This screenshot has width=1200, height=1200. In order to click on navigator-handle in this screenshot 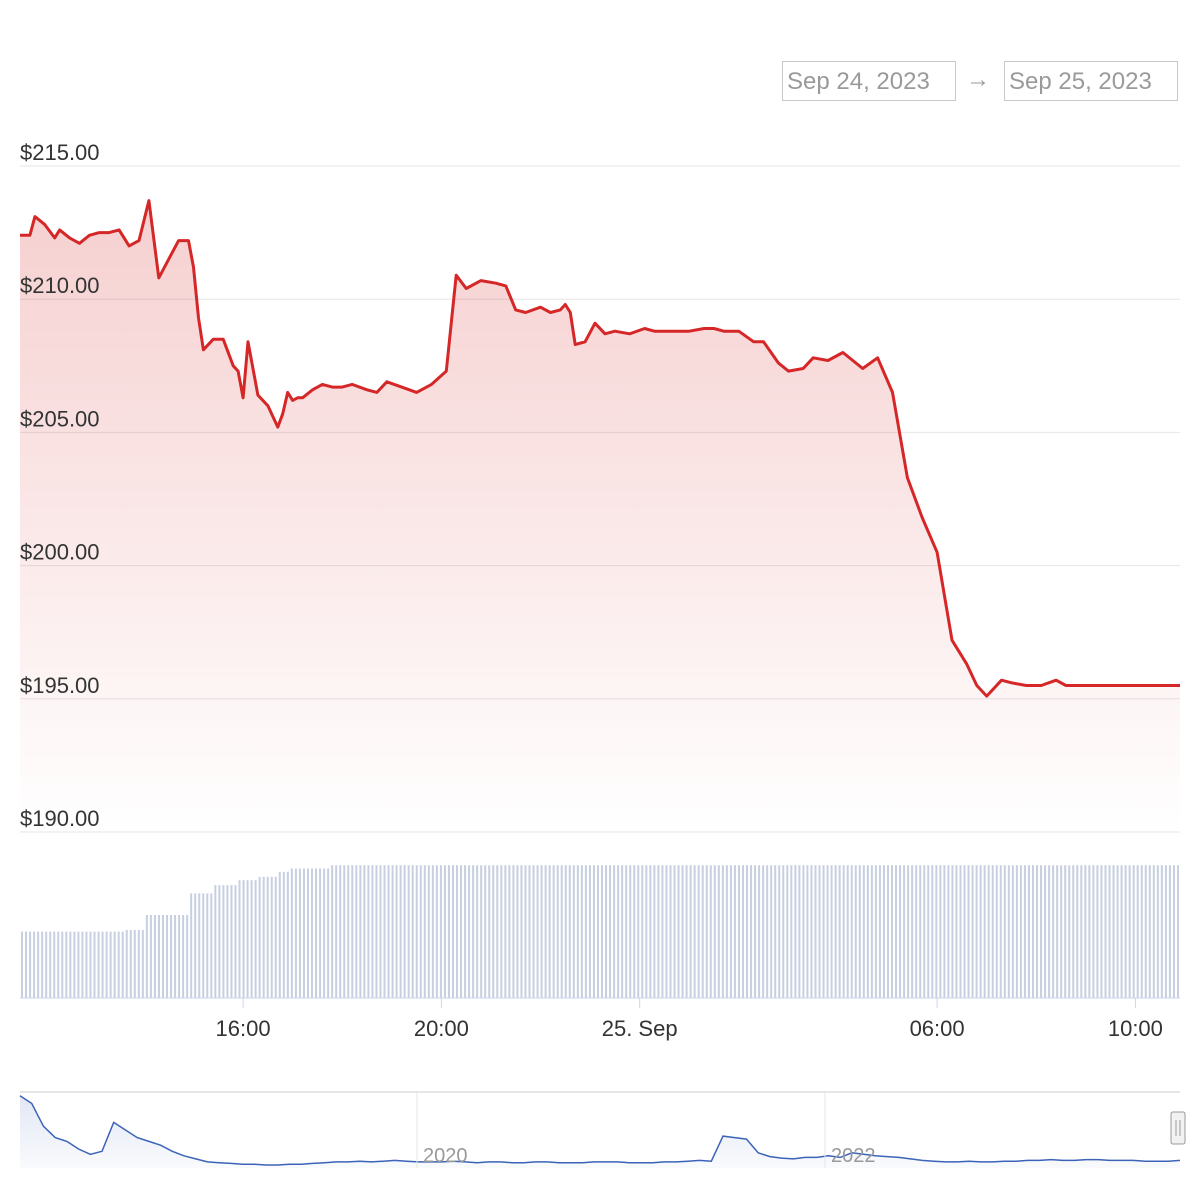, I will do `click(1178, 1128)`.